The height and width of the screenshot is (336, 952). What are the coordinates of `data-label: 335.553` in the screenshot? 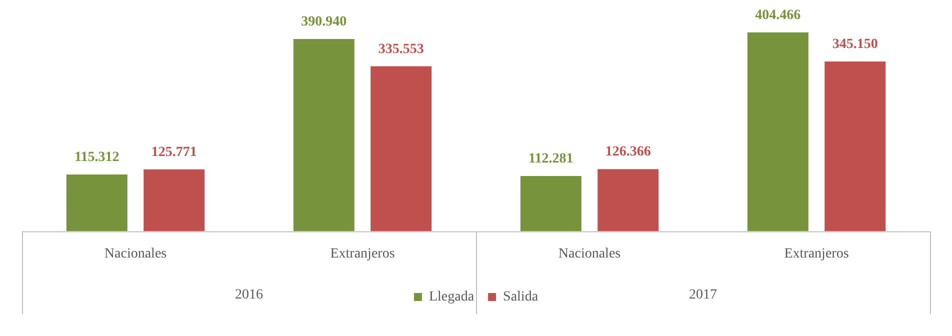 It's located at (401, 49).